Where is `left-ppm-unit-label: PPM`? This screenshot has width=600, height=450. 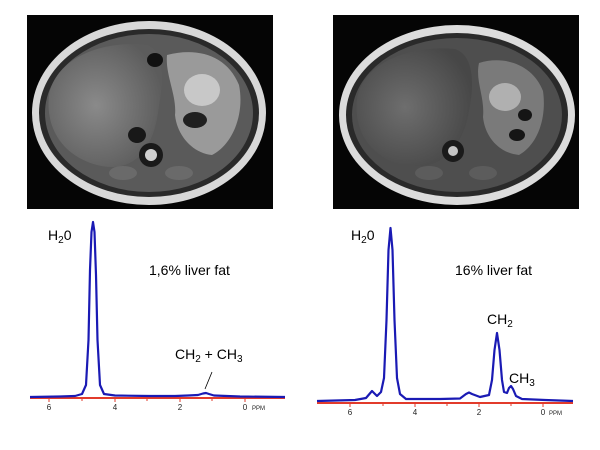 left-ppm-unit-label: PPM is located at coordinates (259, 409).